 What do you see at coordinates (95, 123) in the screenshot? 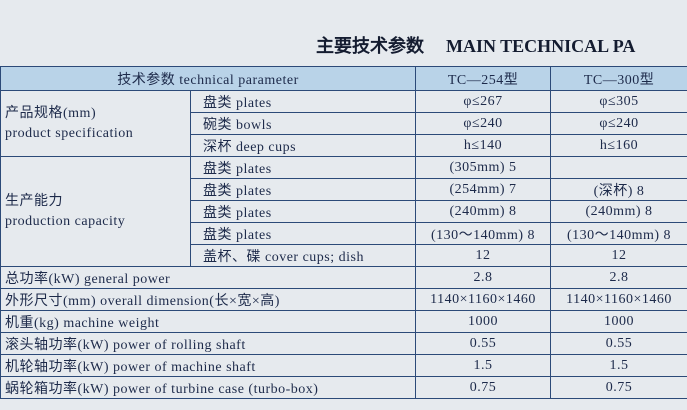
I see `group-label: 产品规格(mm) product specification` at bounding box center [95, 123].